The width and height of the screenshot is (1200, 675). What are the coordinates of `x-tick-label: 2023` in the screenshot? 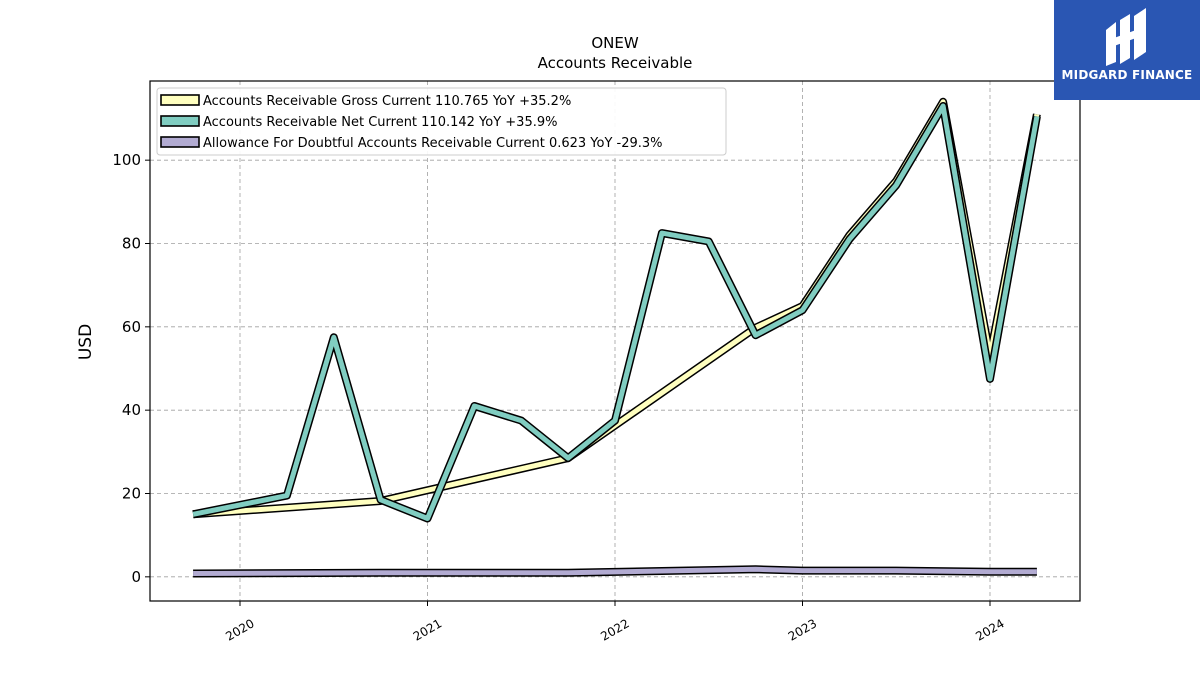 It's located at (802, 629).